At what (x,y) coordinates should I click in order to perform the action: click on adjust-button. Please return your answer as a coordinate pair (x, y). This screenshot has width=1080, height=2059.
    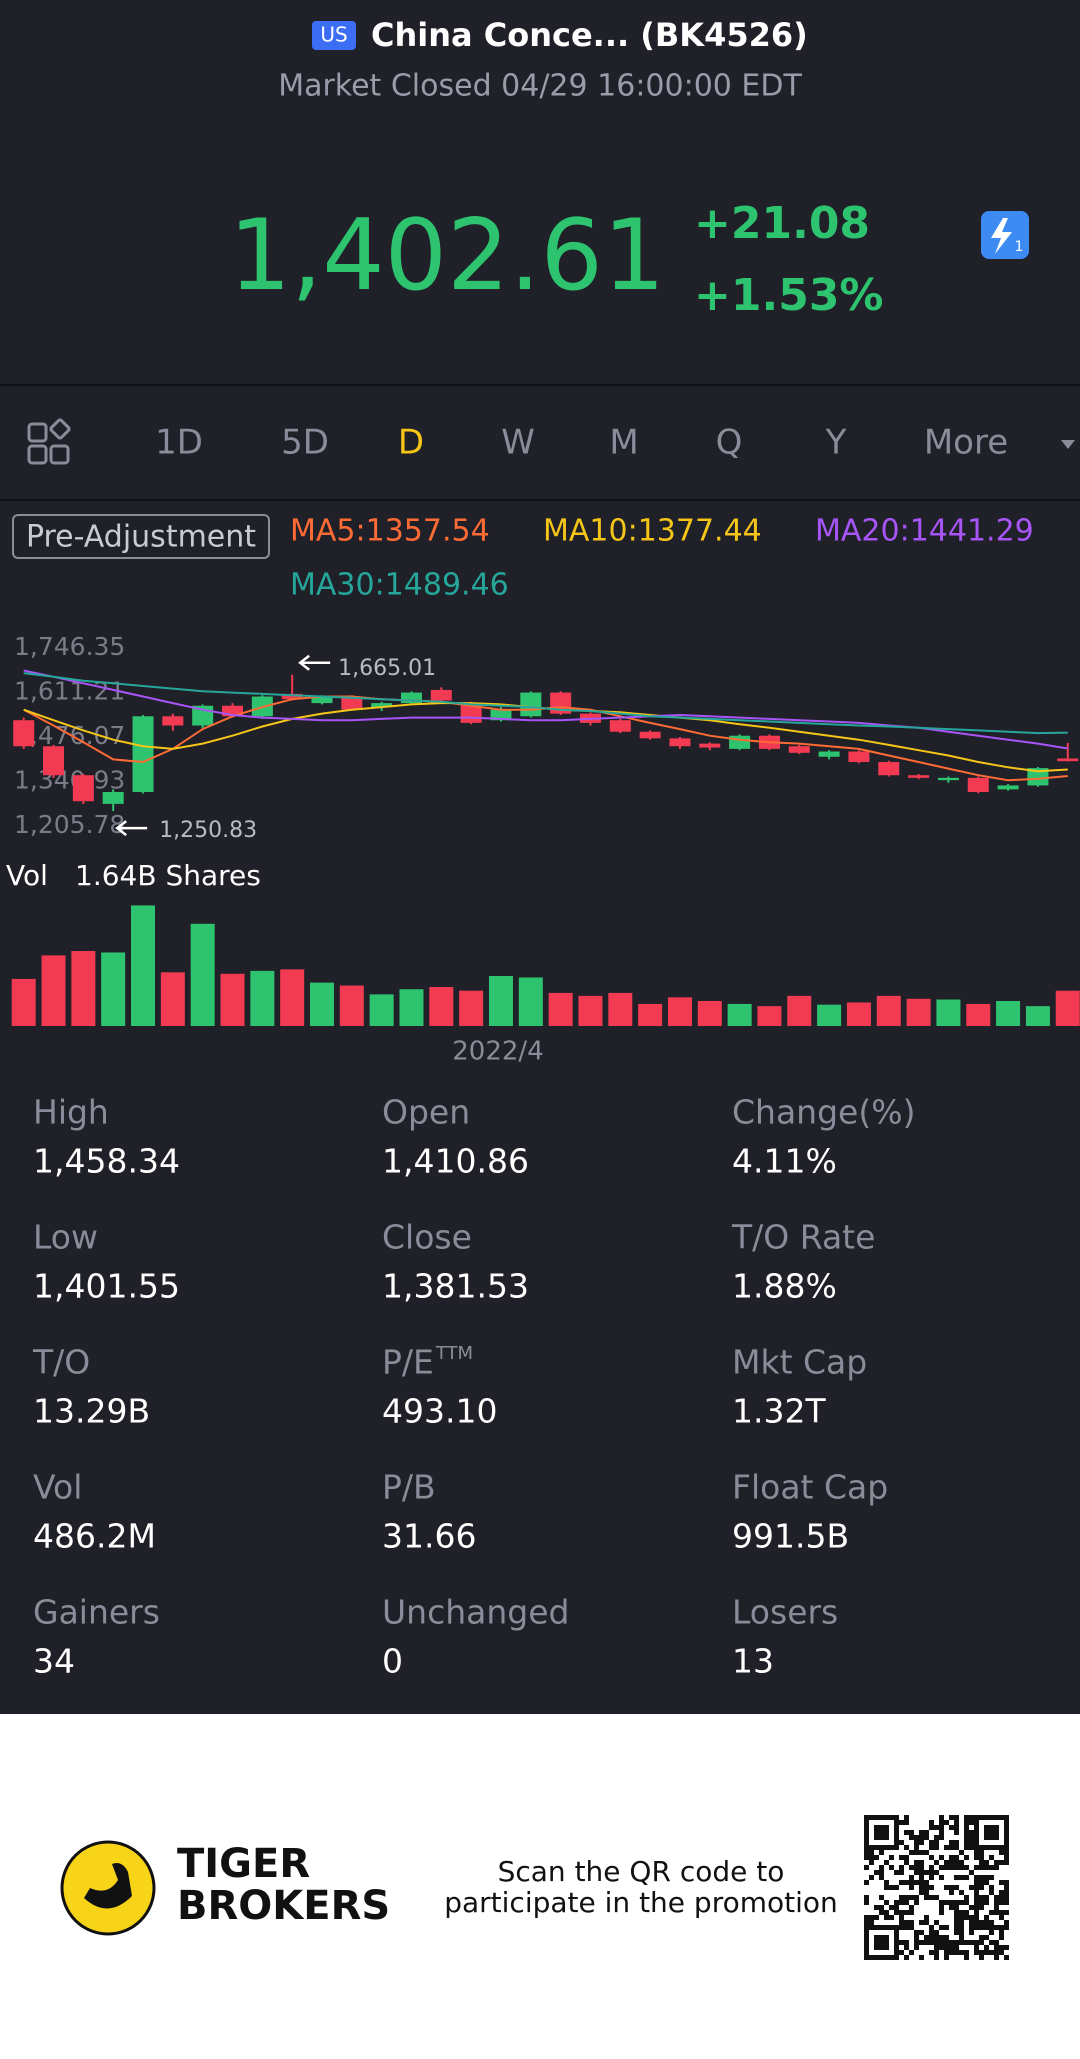
    Looking at the image, I should click on (141, 536).